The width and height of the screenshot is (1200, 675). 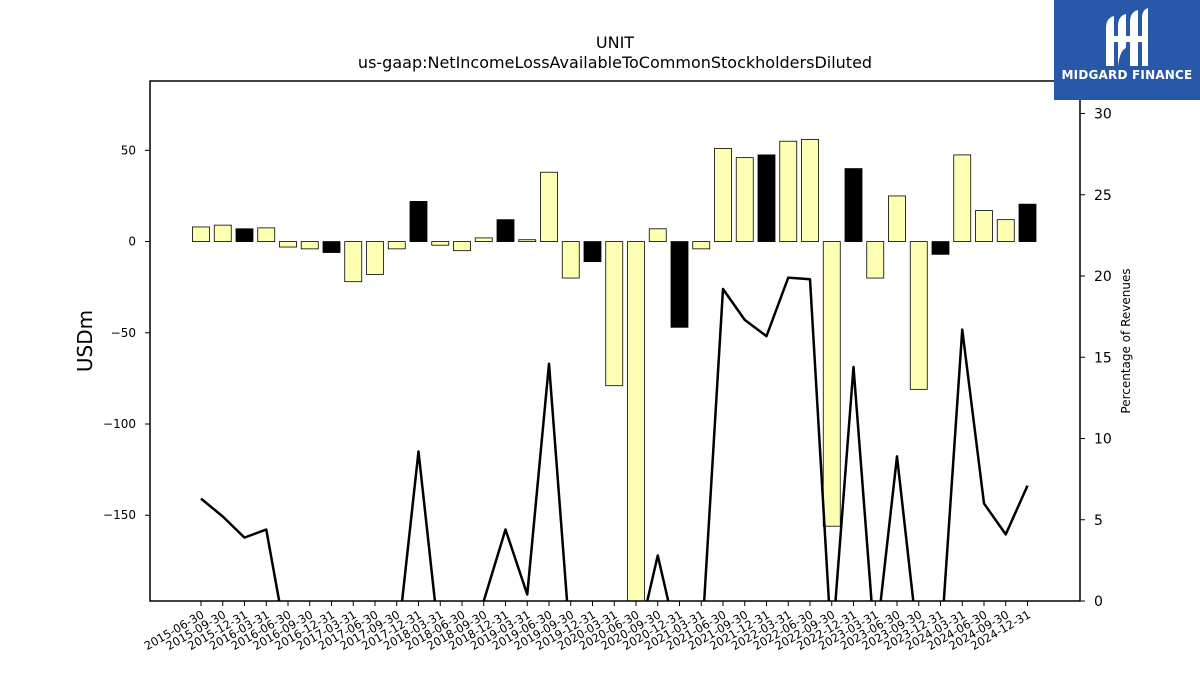 I want to click on y-tick-label: 0, so click(x=132, y=242).